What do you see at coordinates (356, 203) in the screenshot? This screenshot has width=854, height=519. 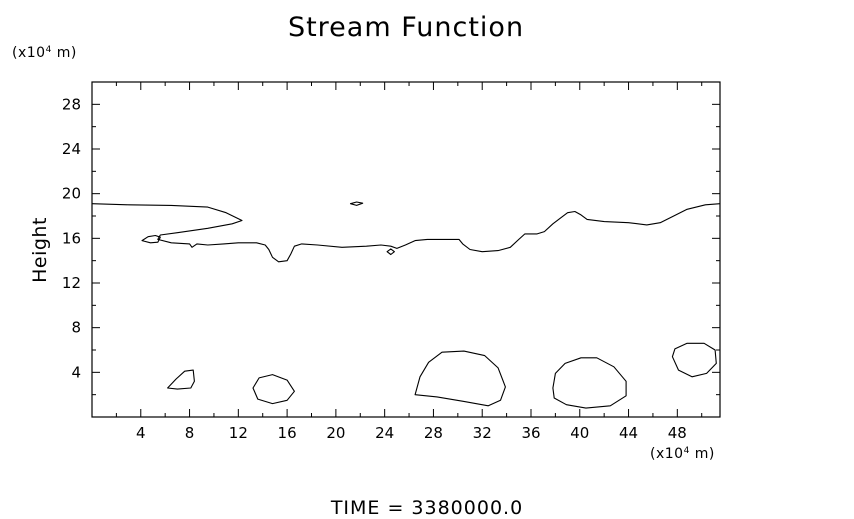 I see `contour-dash-top` at bounding box center [356, 203].